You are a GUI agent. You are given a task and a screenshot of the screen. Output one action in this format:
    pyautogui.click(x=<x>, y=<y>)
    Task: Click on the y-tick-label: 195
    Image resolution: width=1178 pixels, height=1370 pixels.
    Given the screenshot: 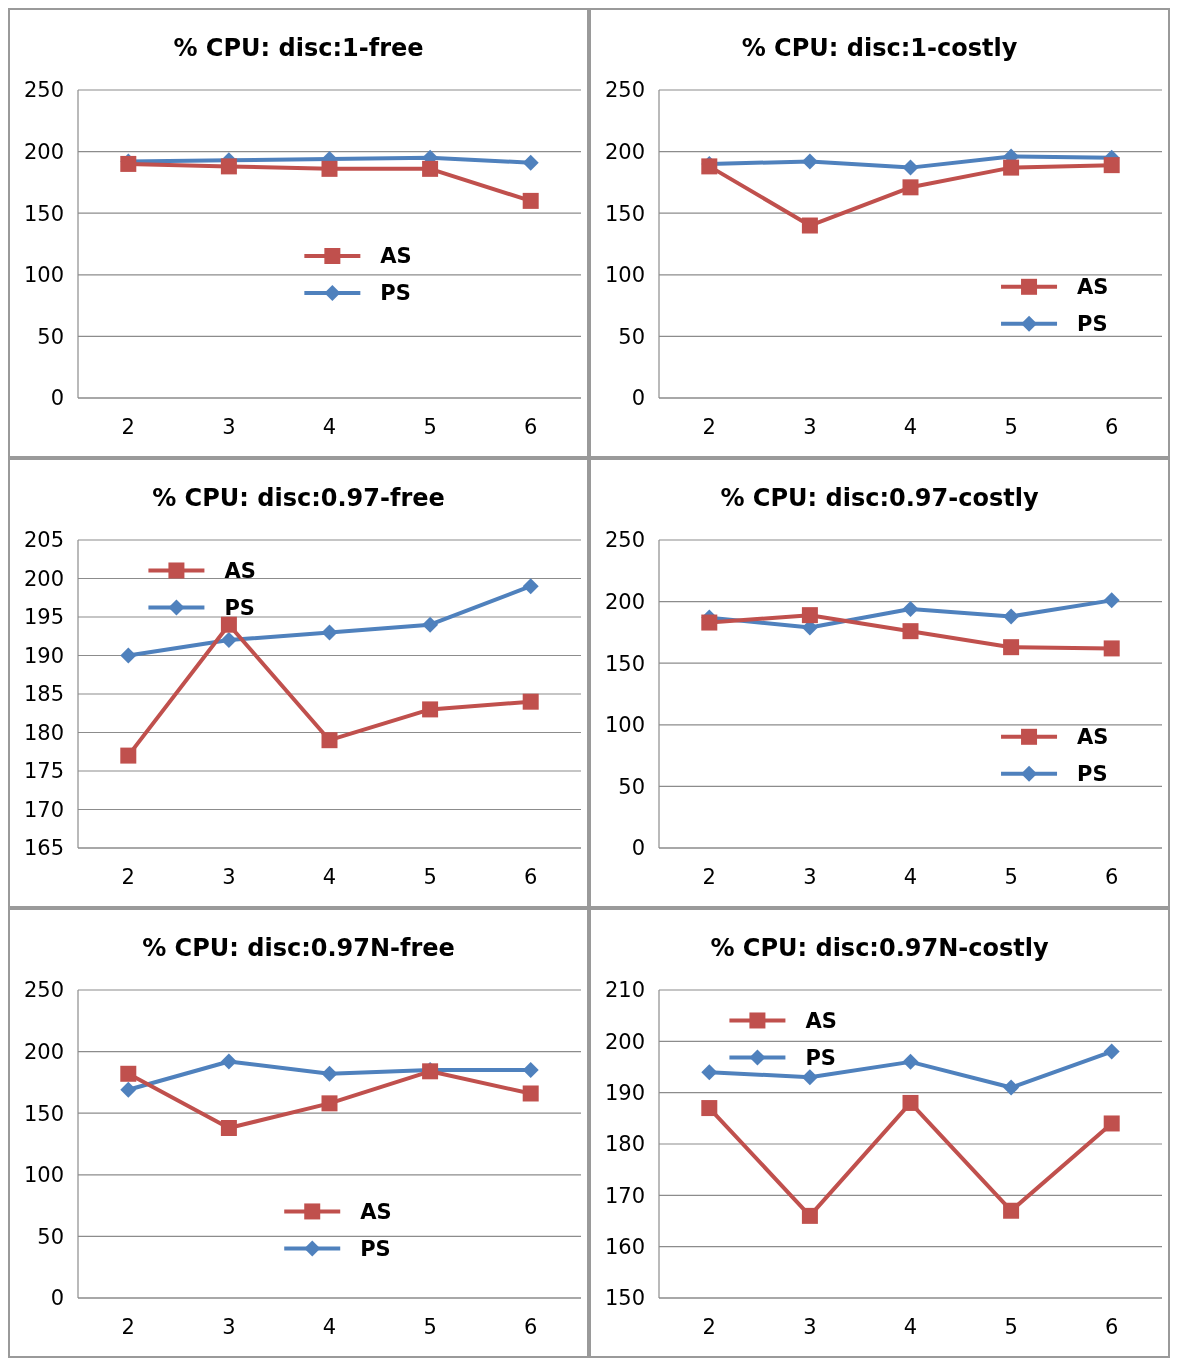 What is the action you would take?
    pyautogui.click(x=43, y=617)
    